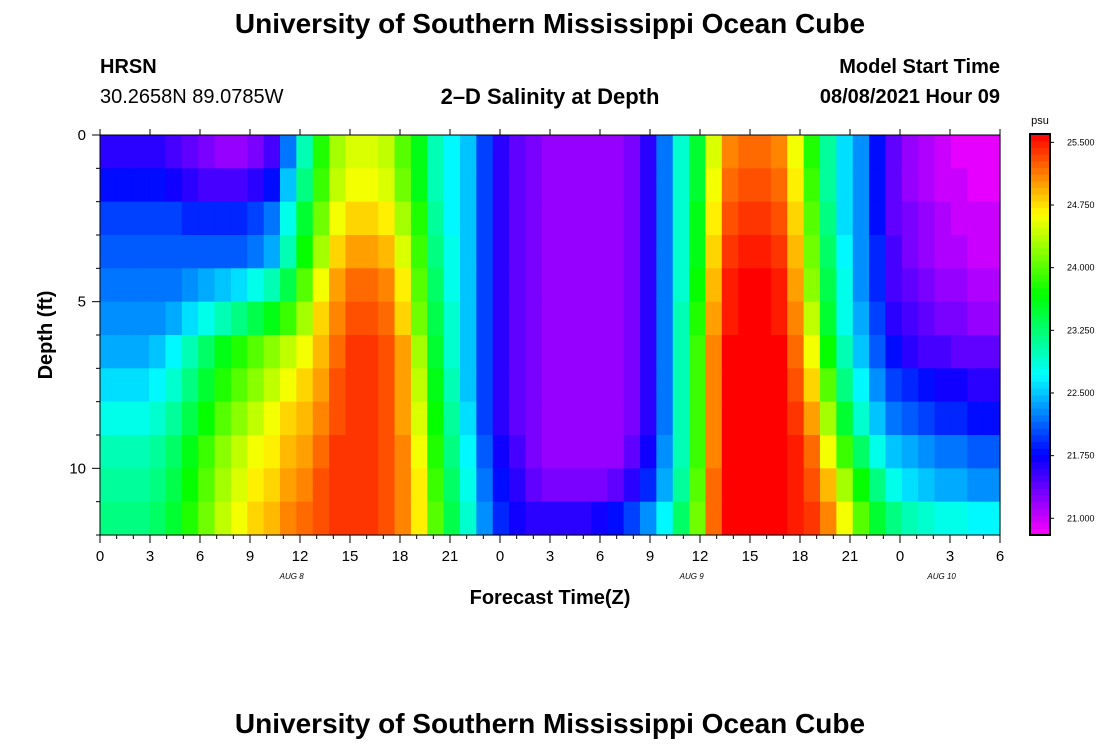  What do you see at coordinates (500, 556) in the screenshot?
I see `x-tick-label: 0` at bounding box center [500, 556].